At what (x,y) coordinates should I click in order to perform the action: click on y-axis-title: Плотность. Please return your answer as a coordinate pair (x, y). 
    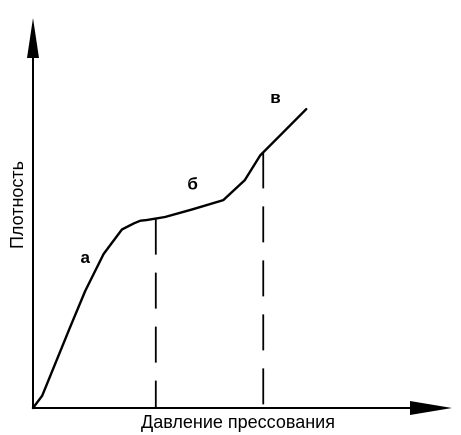
    Looking at the image, I should click on (17, 205).